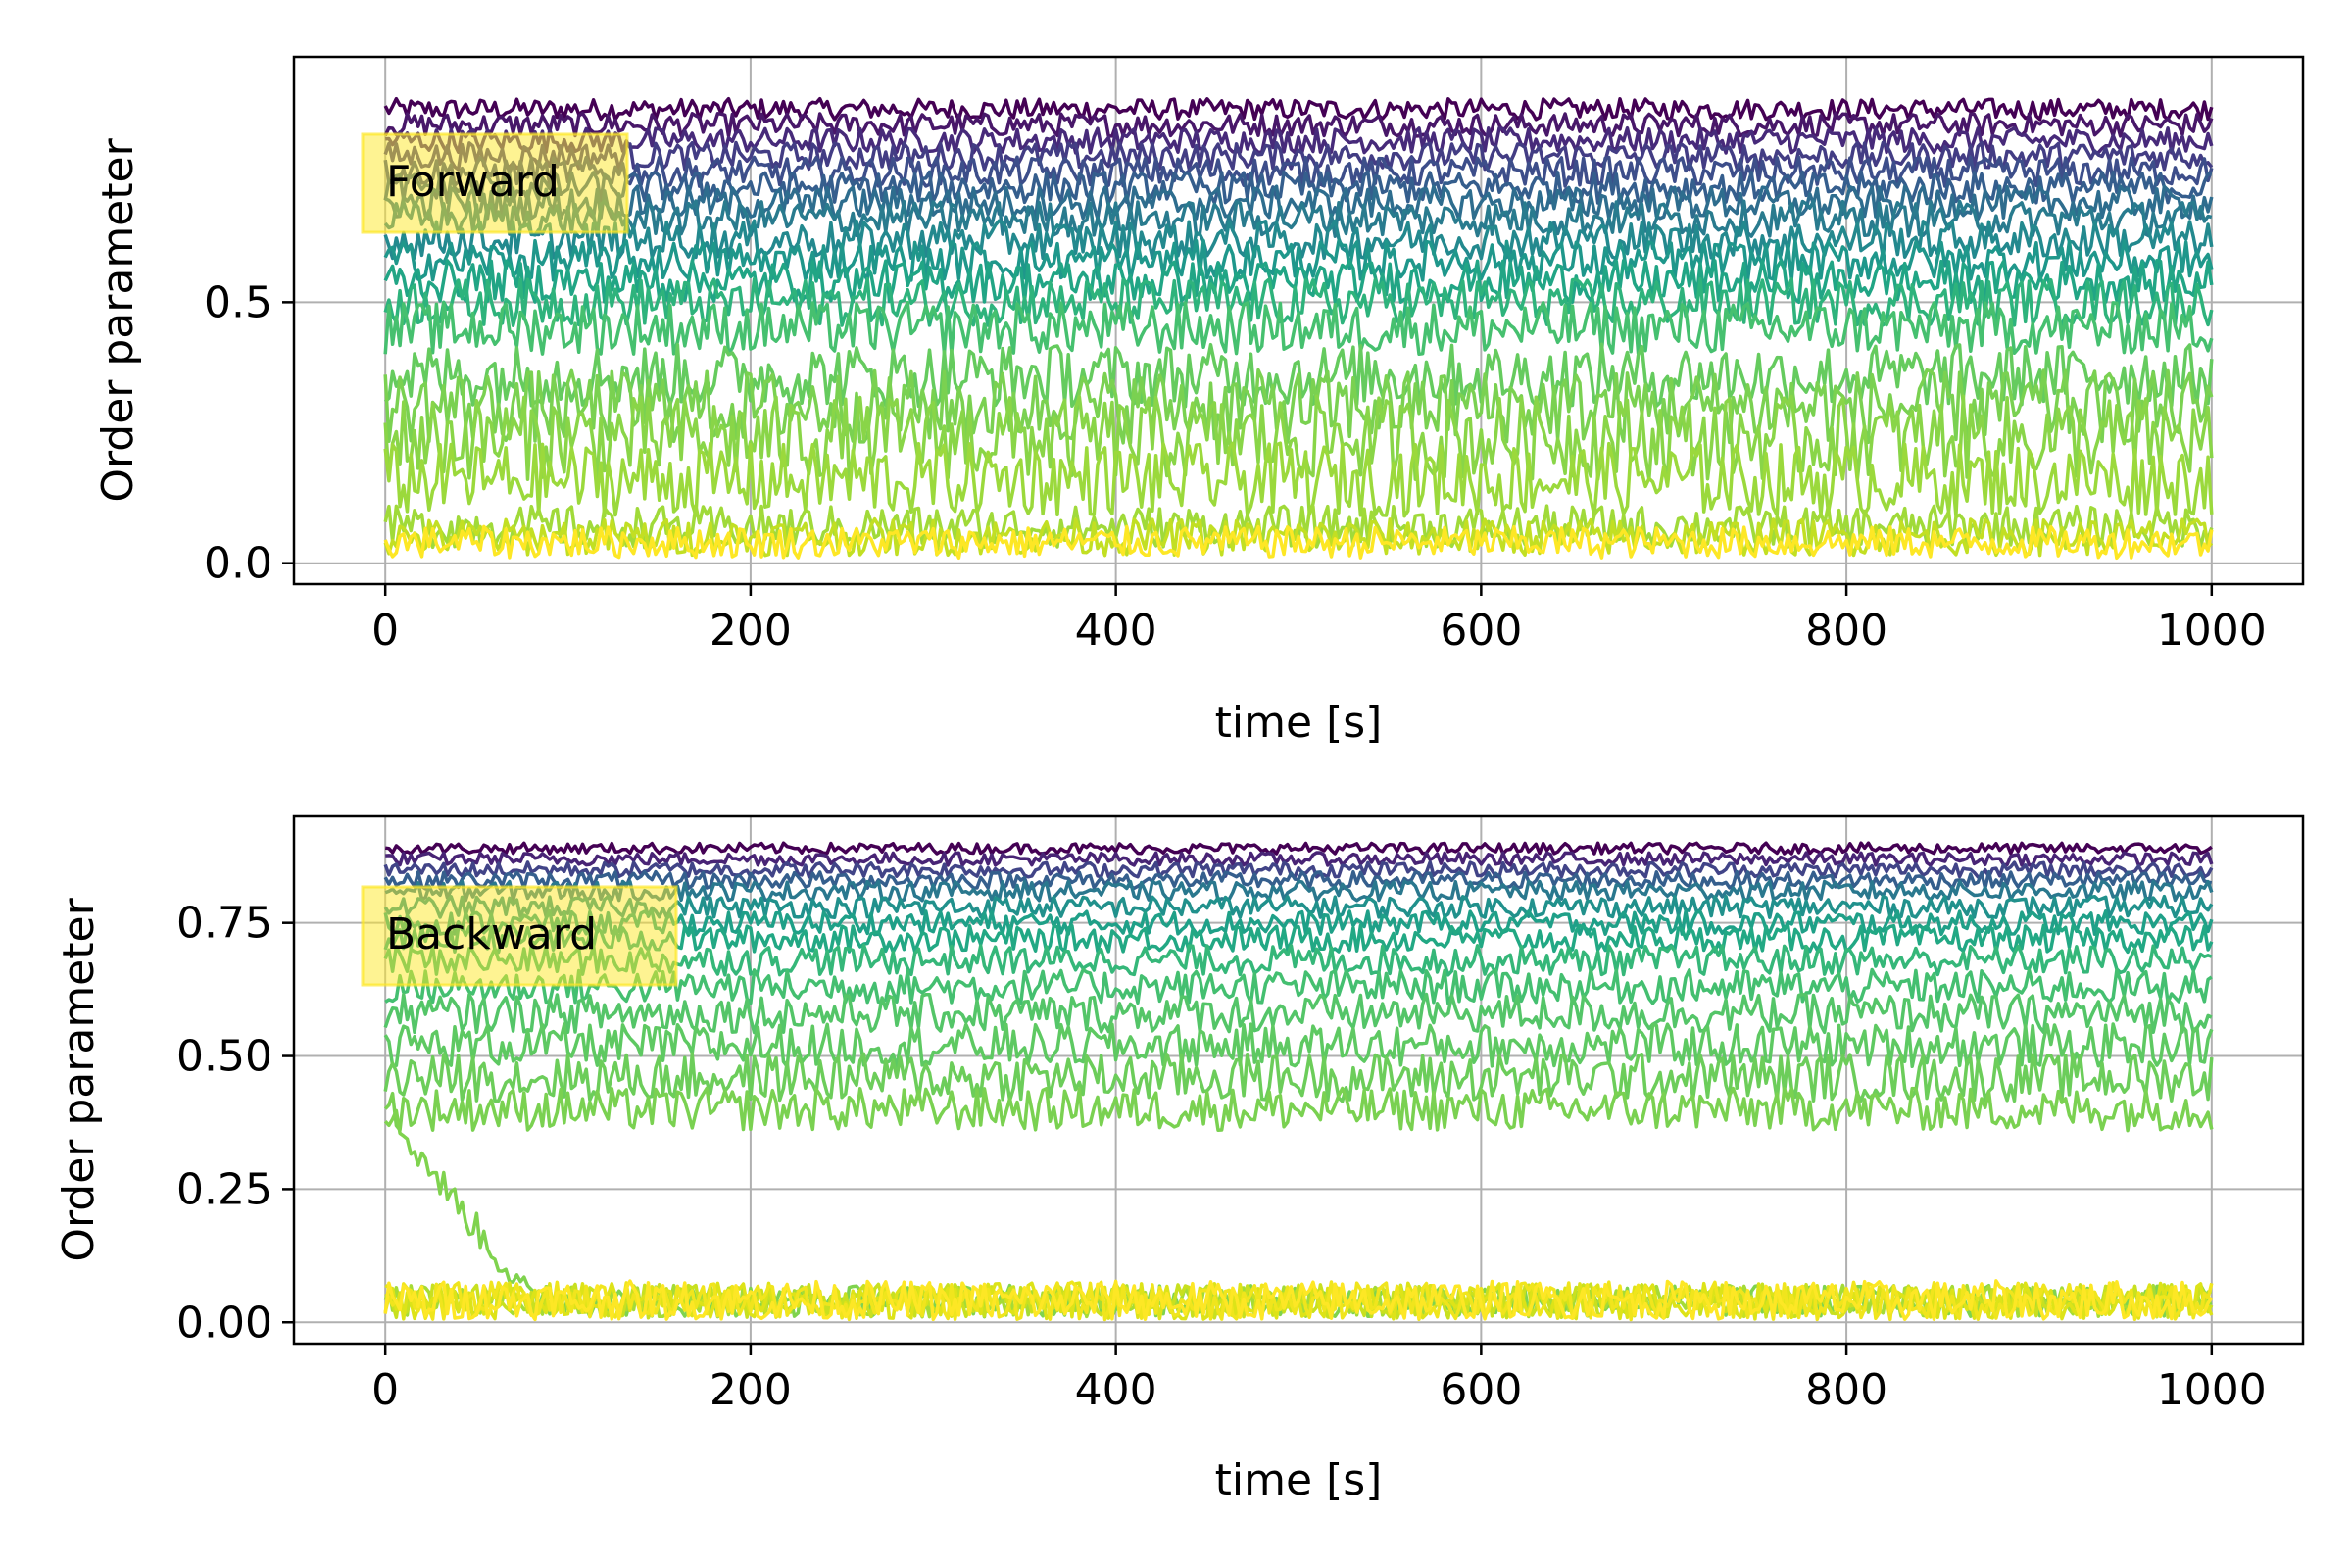  Describe the element at coordinates (224, 1189) in the screenshot. I see `backward-y-tick-label: 0.25` at that location.